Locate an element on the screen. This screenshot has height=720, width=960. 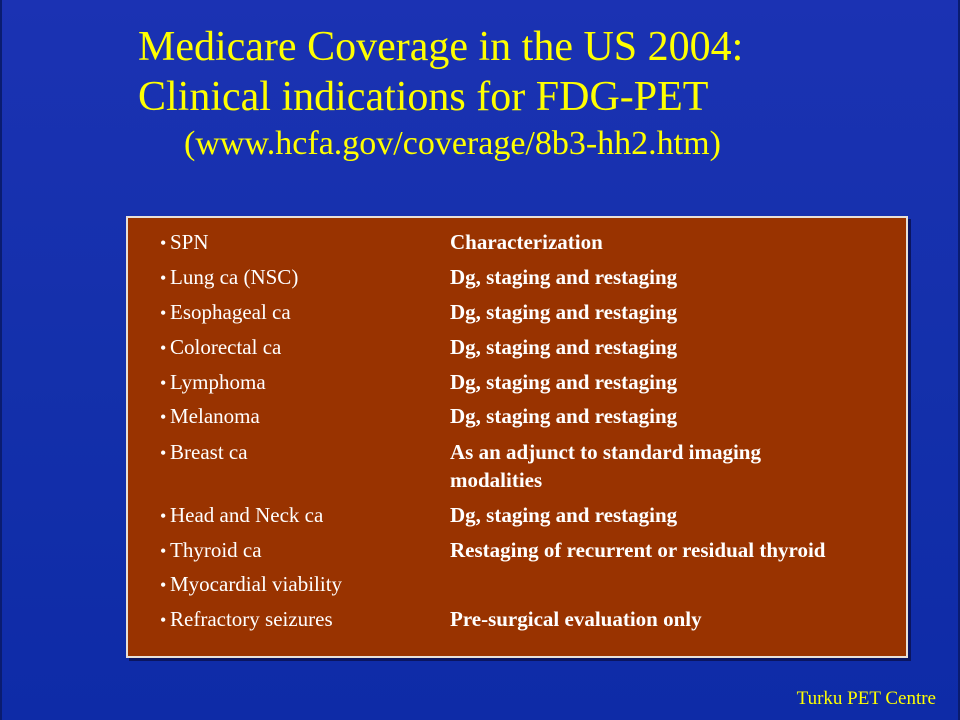
indication-item: • Lymphoma is located at coordinates (213, 382).